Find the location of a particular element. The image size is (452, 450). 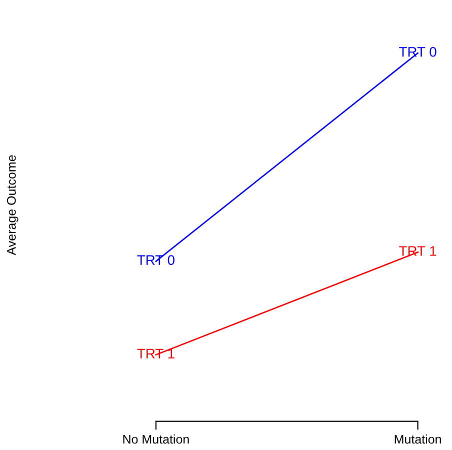

x-tick-label: Mutation is located at coordinates (417, 439).